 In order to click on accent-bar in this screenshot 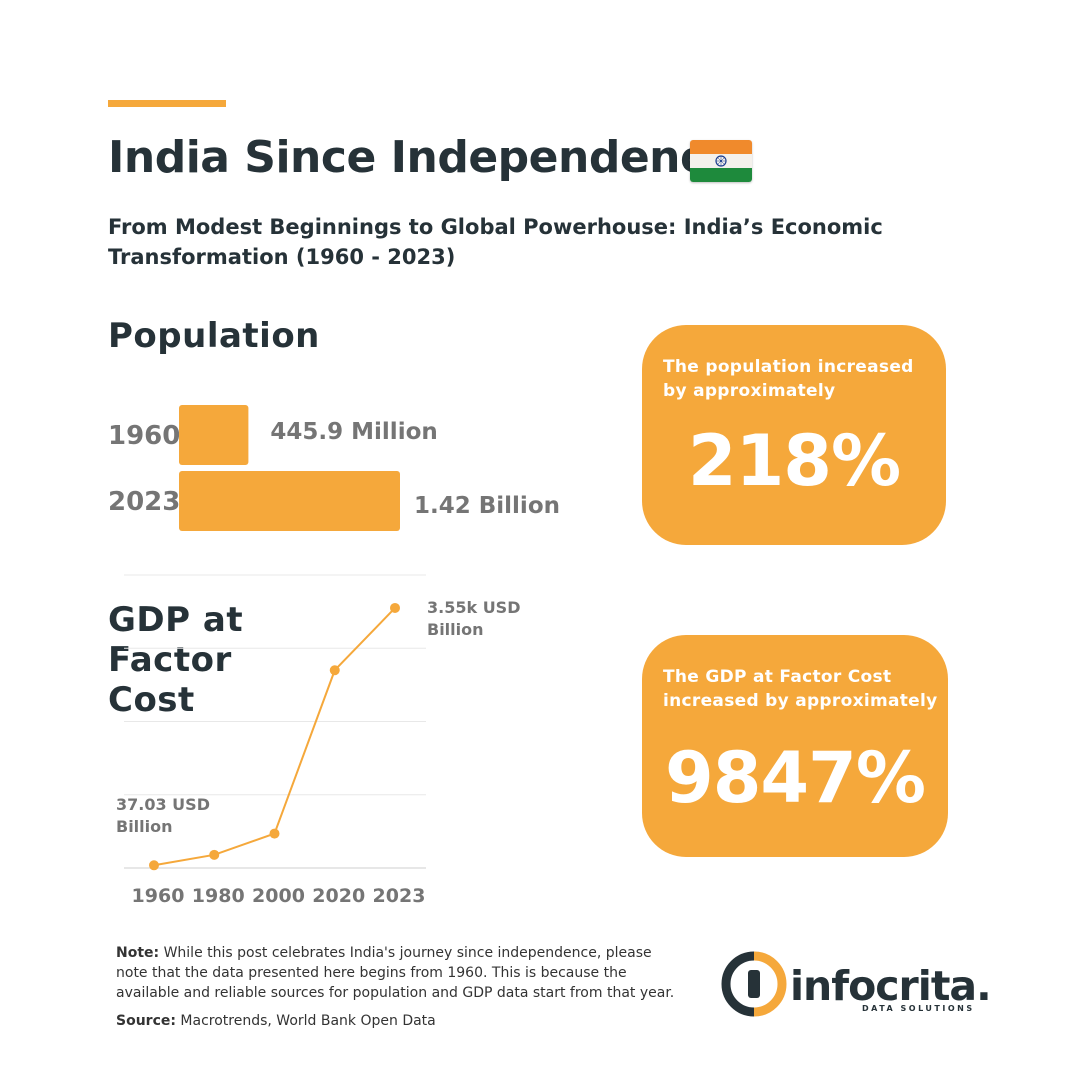, I will do `click(167, 103)`.